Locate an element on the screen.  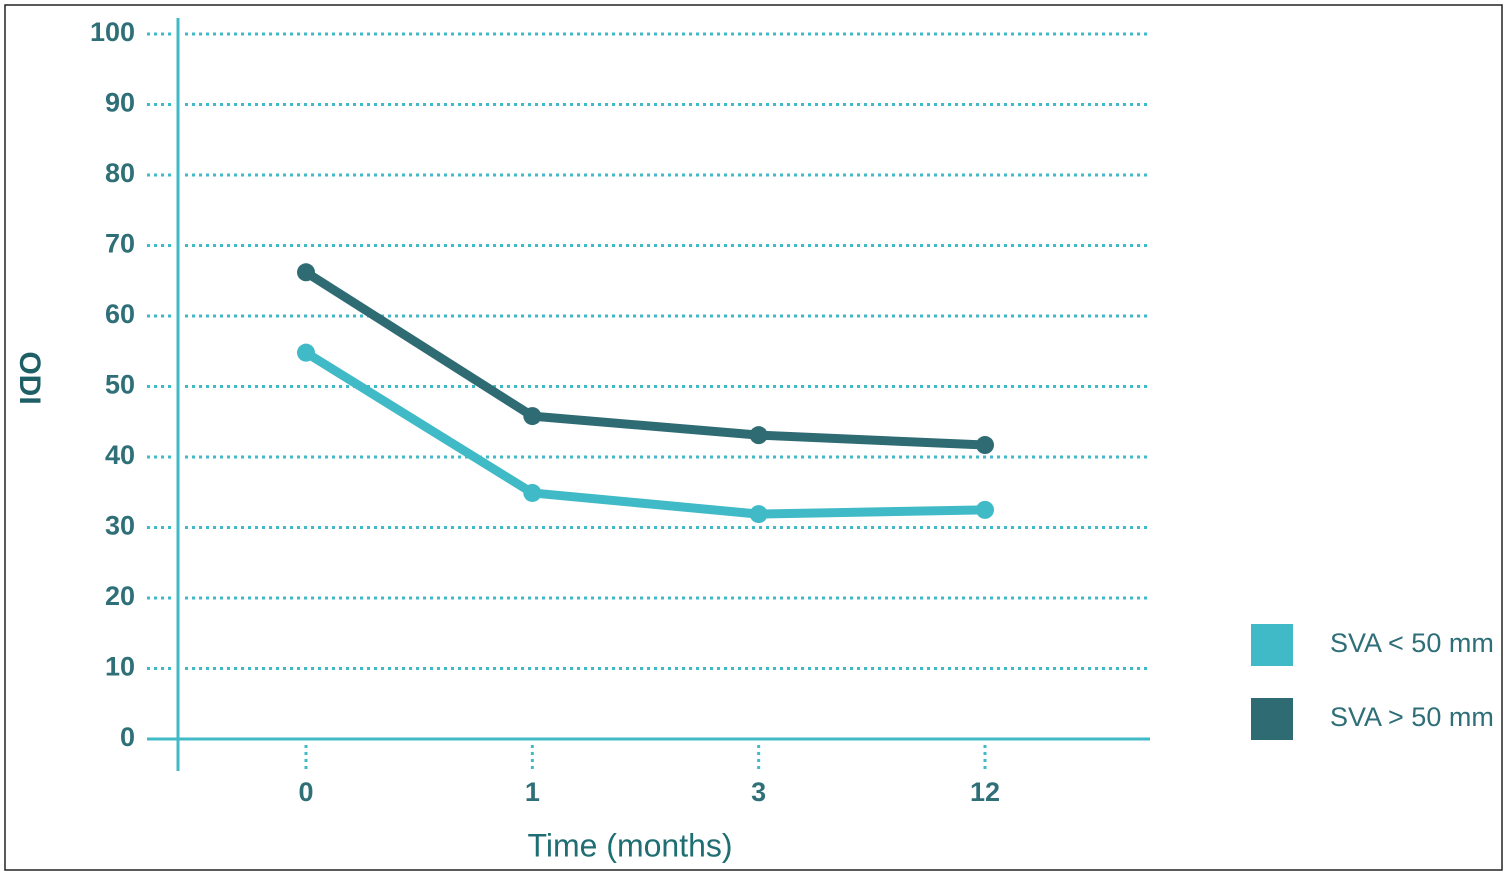
x-axis-title: Time (months) is located at coordinates (629, 845).